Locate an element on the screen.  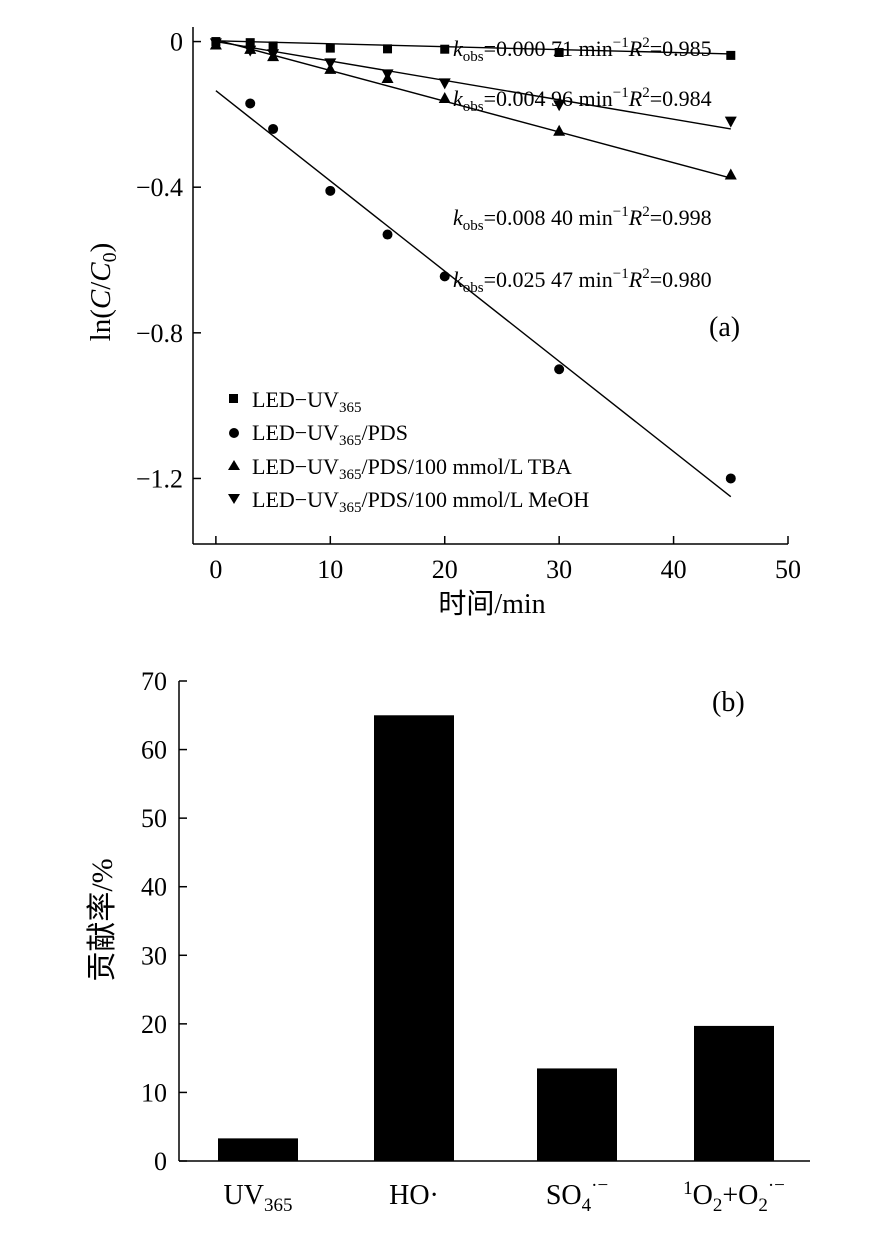
legend-marker-triangle-down is located at coordinates (234, 499).